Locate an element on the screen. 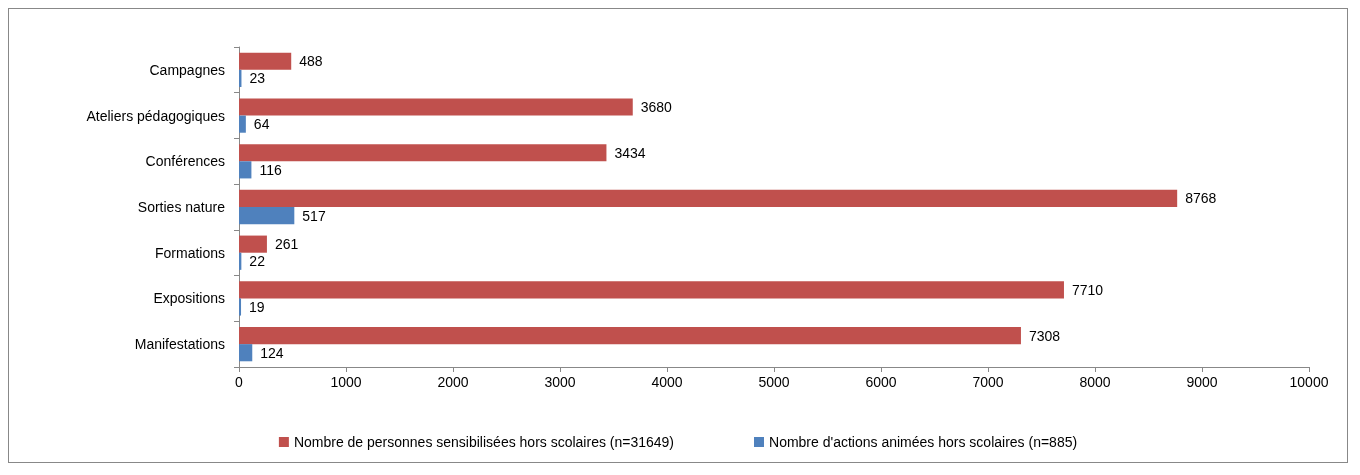 This screenshot has width=1360, height=475. x-tick-label: 1000 is located at coordinates (346, 382).